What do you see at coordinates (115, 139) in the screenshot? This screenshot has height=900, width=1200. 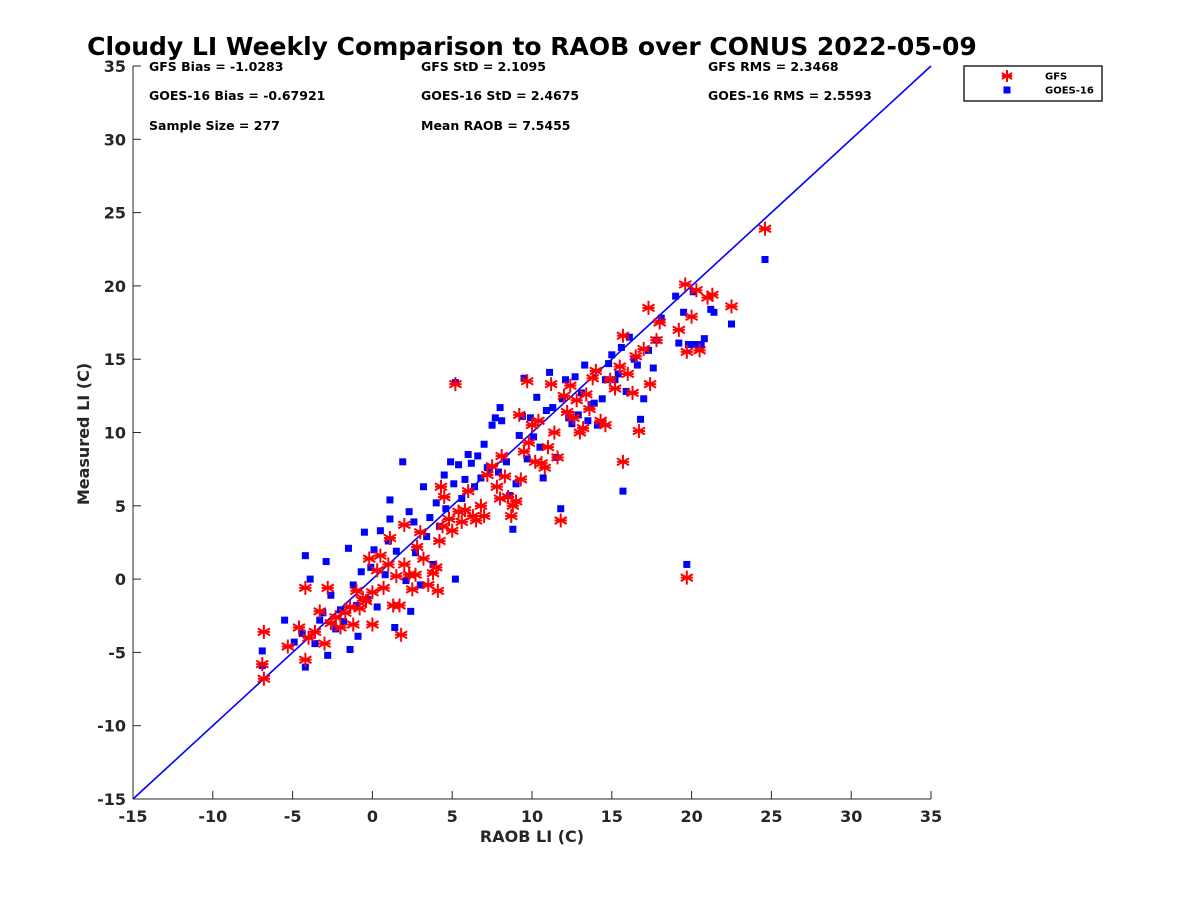 I see `y-tick-label: 30` at bounding box center [115, 139].